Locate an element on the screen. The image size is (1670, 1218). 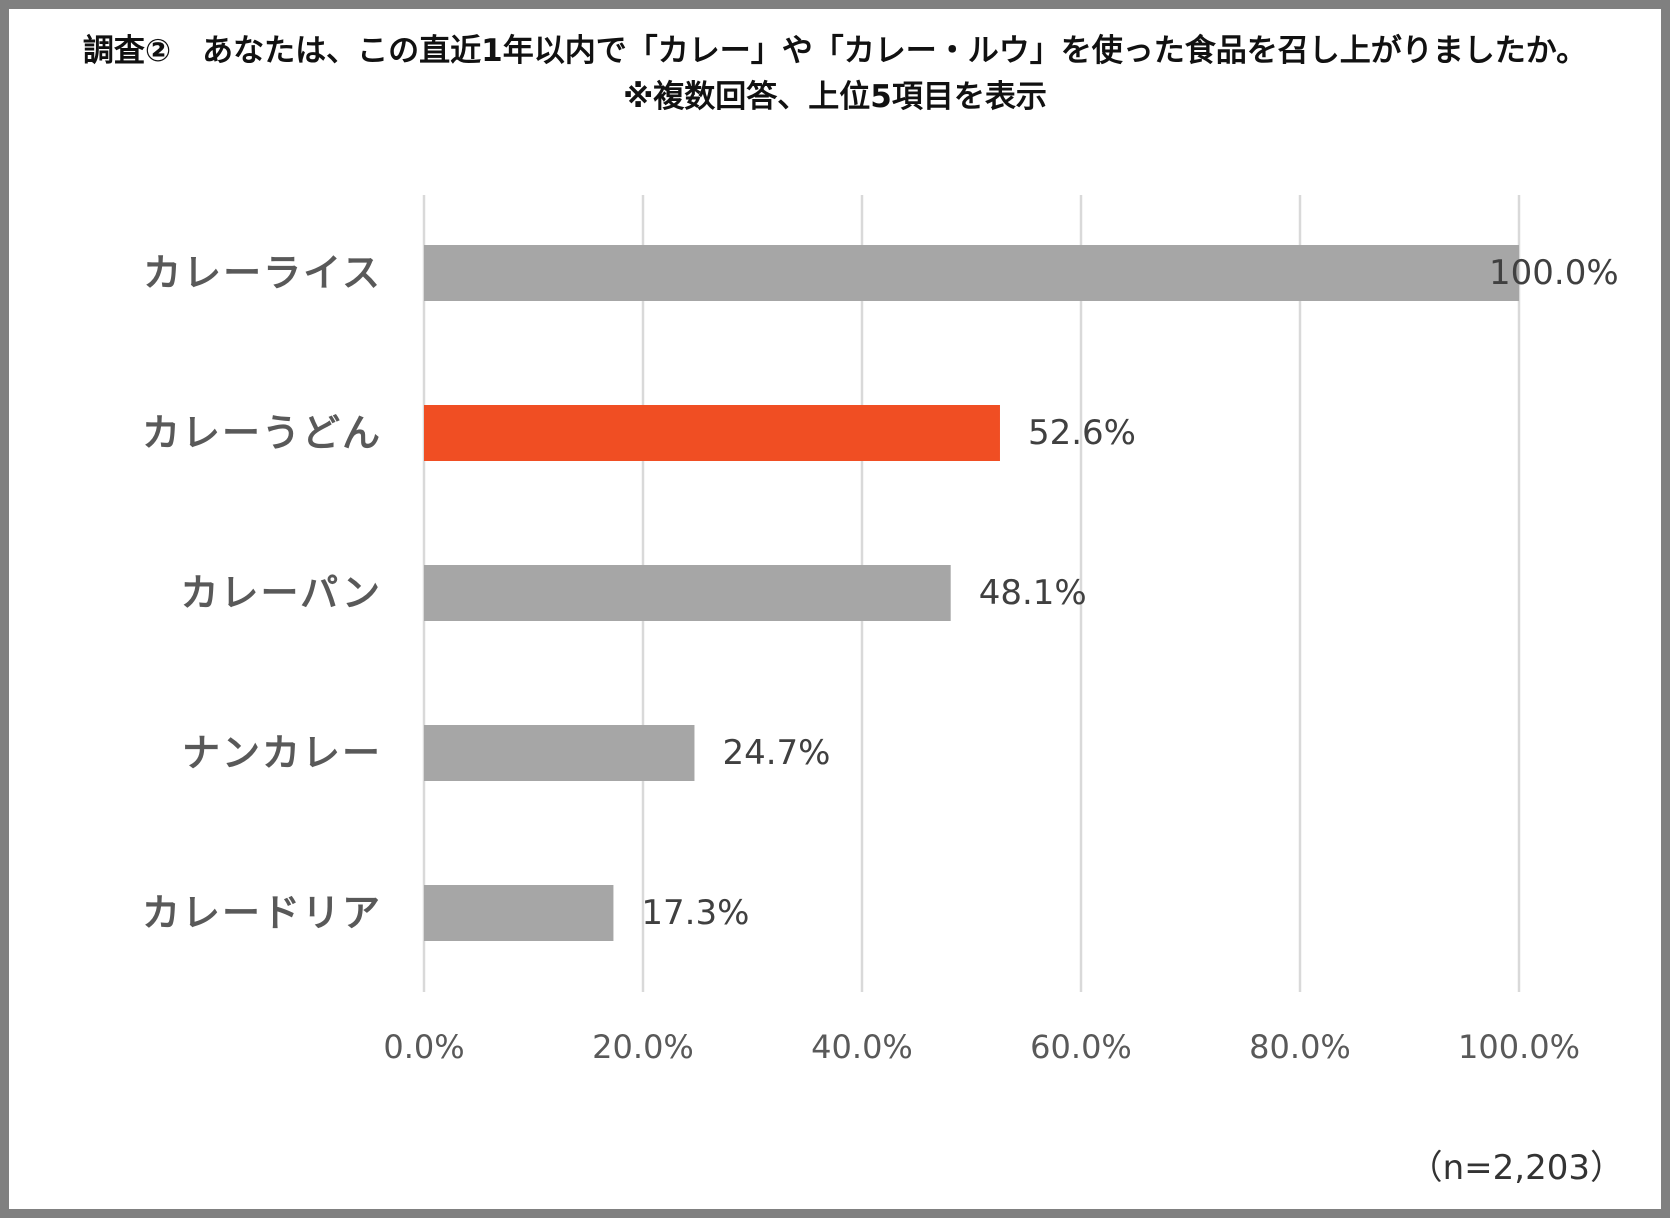
x-tick-label-1: 20.0% is located at coordinates (643, 1047).